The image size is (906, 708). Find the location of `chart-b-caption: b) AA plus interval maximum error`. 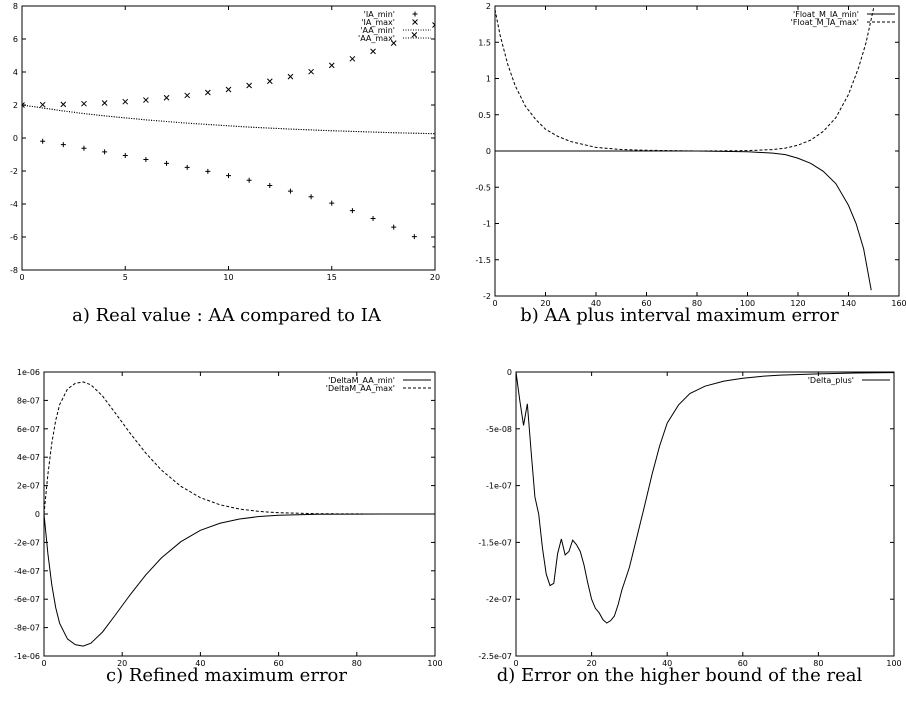

chart-b-caption: b) AA plus interval maximum error is located at coordinates (679, 315).